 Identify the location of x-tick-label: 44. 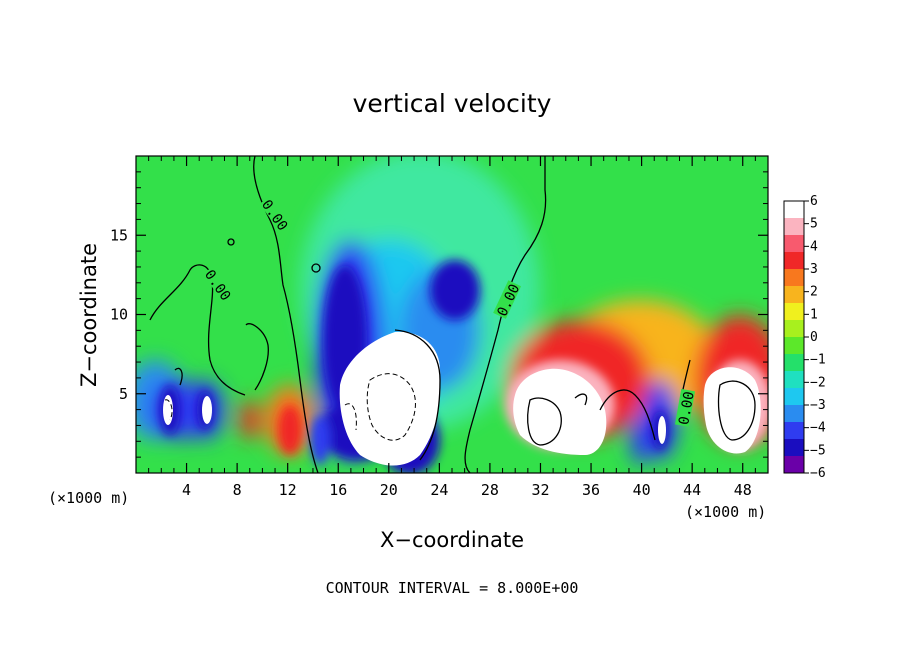
(692, 490).